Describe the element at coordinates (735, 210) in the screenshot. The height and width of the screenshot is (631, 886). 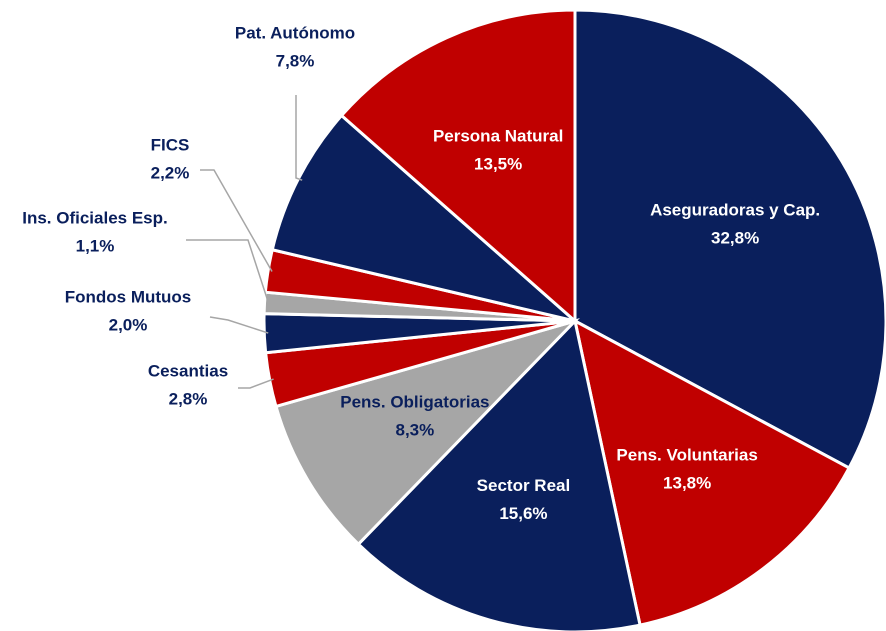
I see `slice-label: Aseguradoras y Cap.` at that location.